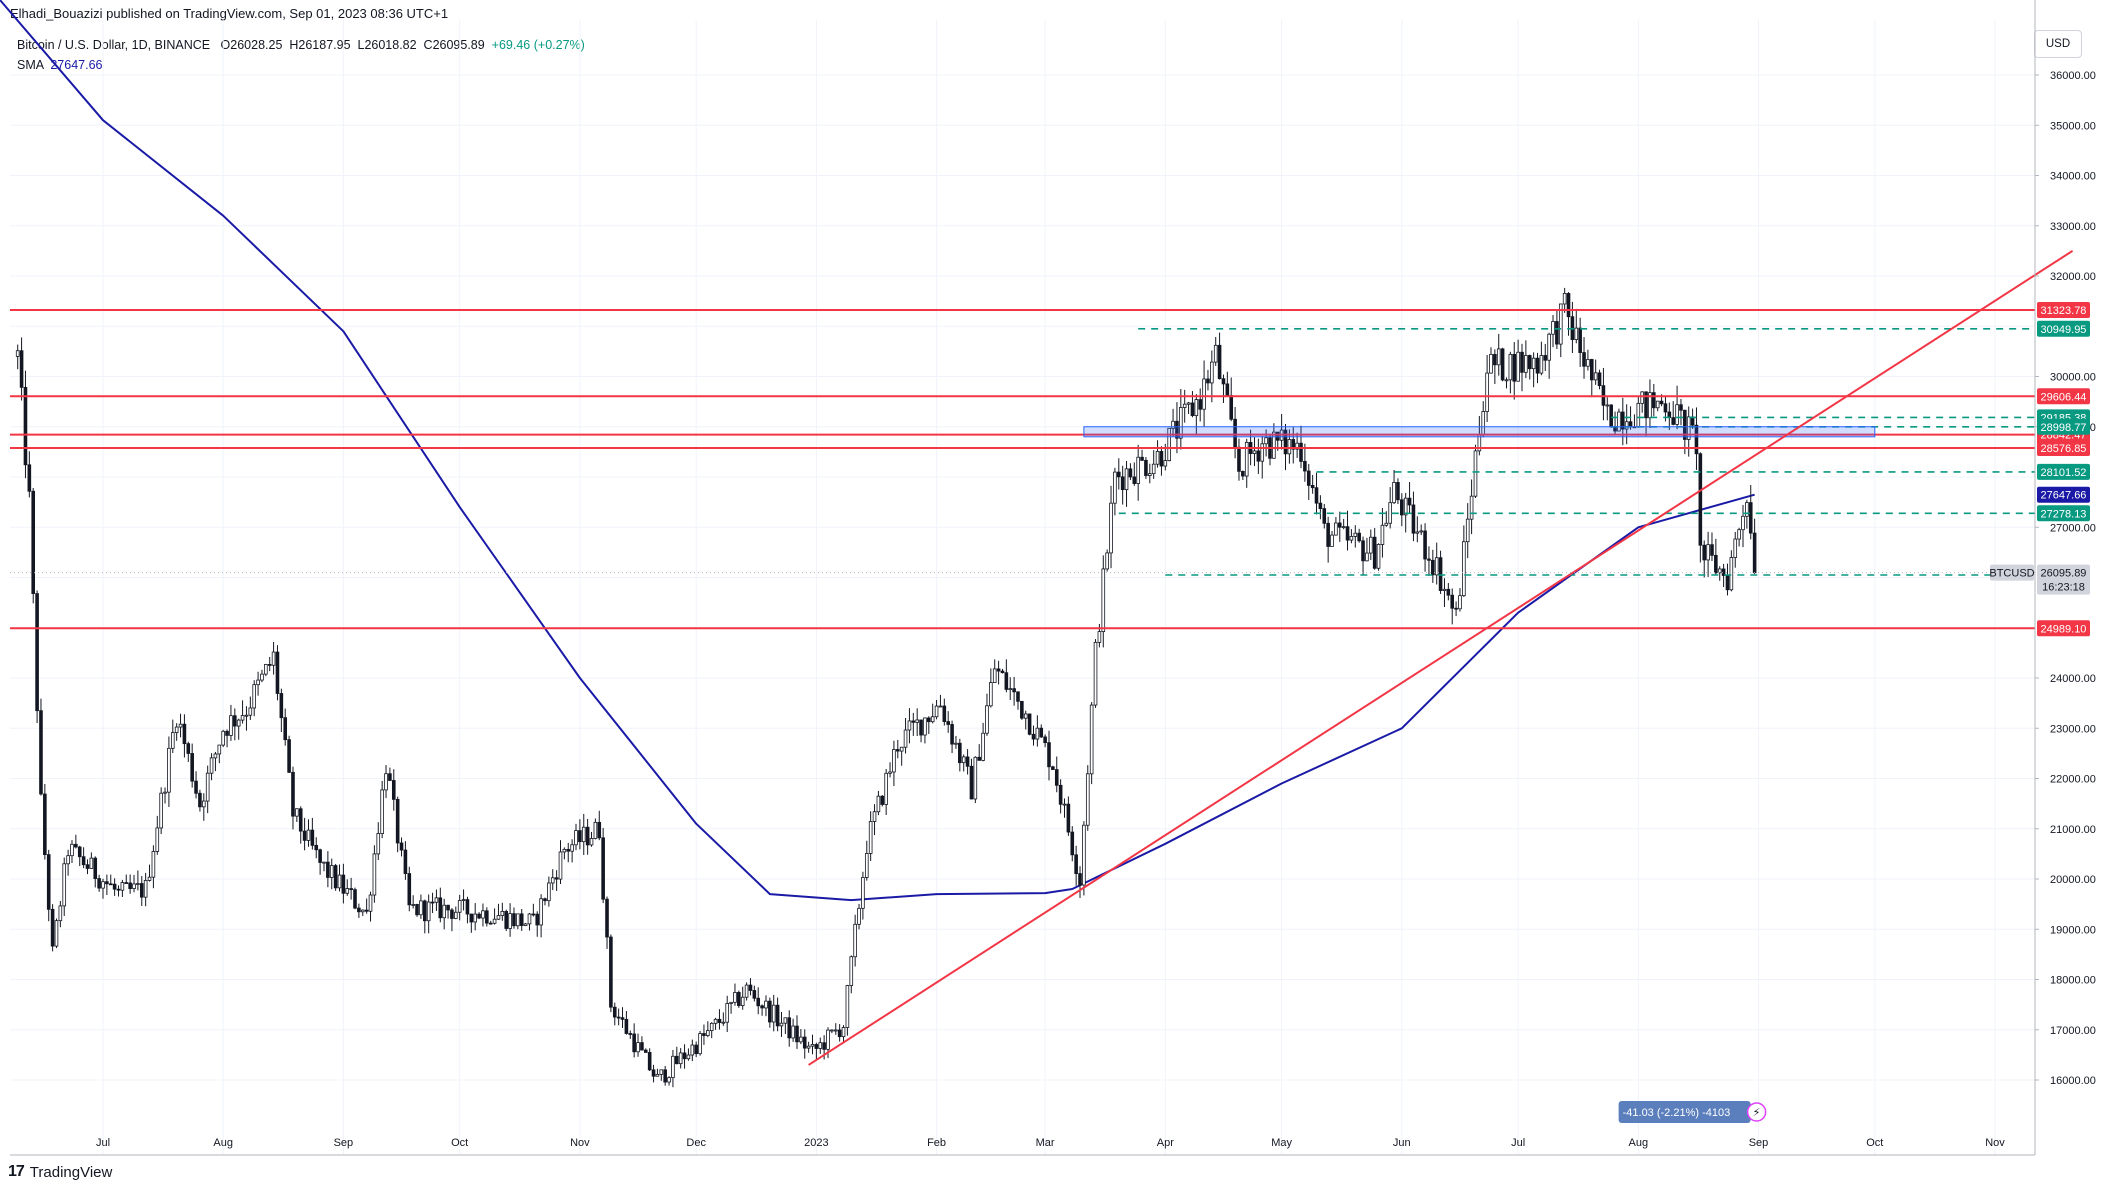 The image size is (2106, 1189). I want to click on price-tick-label: 34000.00, so click(2073, 177).